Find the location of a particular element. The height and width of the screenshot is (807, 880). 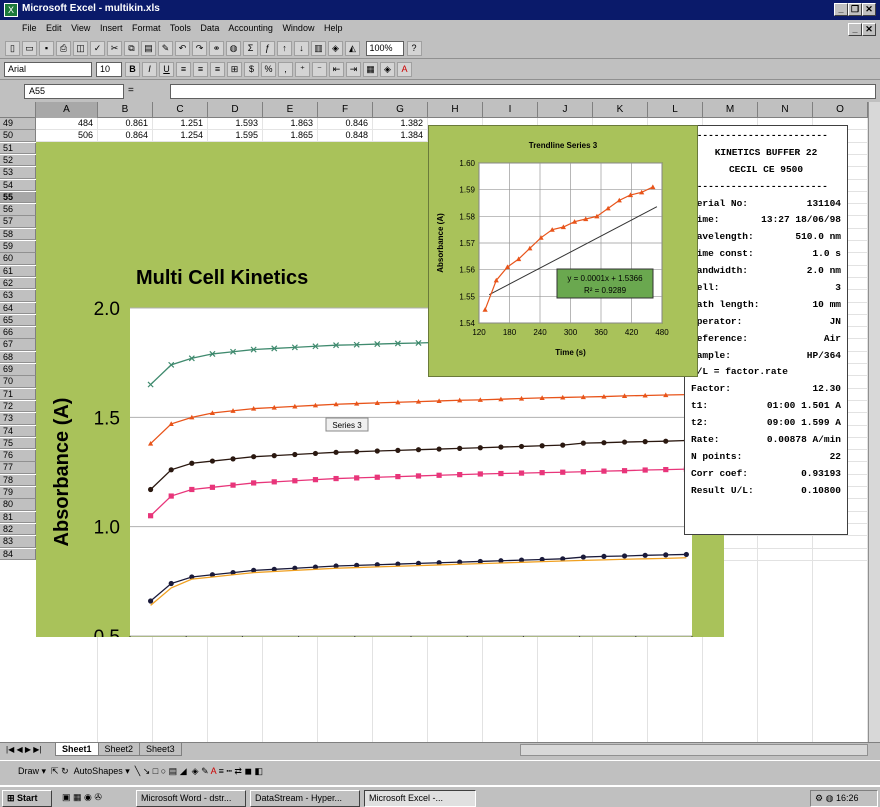

cell-b50: 0.864 is located at coordinates (125, 136).